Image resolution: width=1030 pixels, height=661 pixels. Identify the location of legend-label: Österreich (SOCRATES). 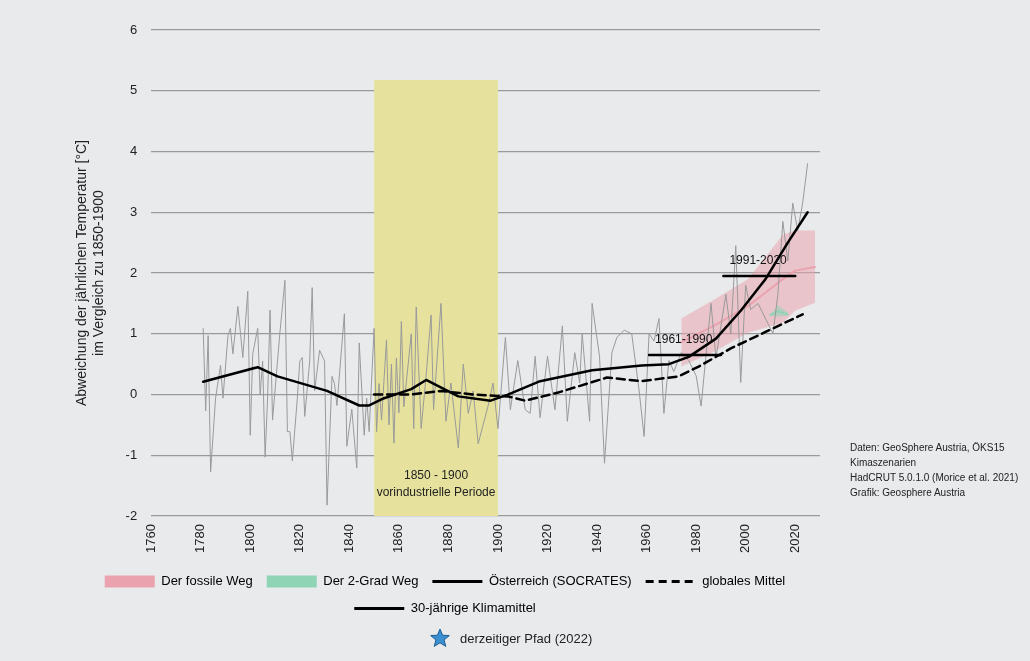
(560, 581).